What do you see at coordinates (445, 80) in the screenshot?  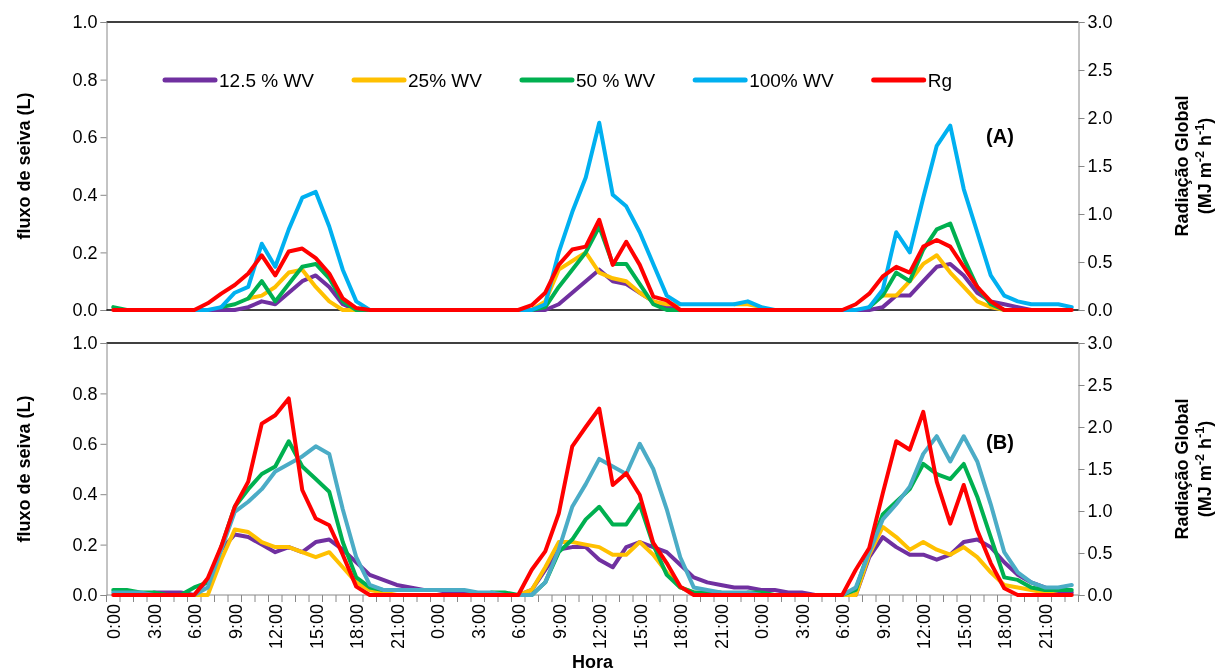 I see `legend-label: 25% WV` at bounding box center [445, 80].